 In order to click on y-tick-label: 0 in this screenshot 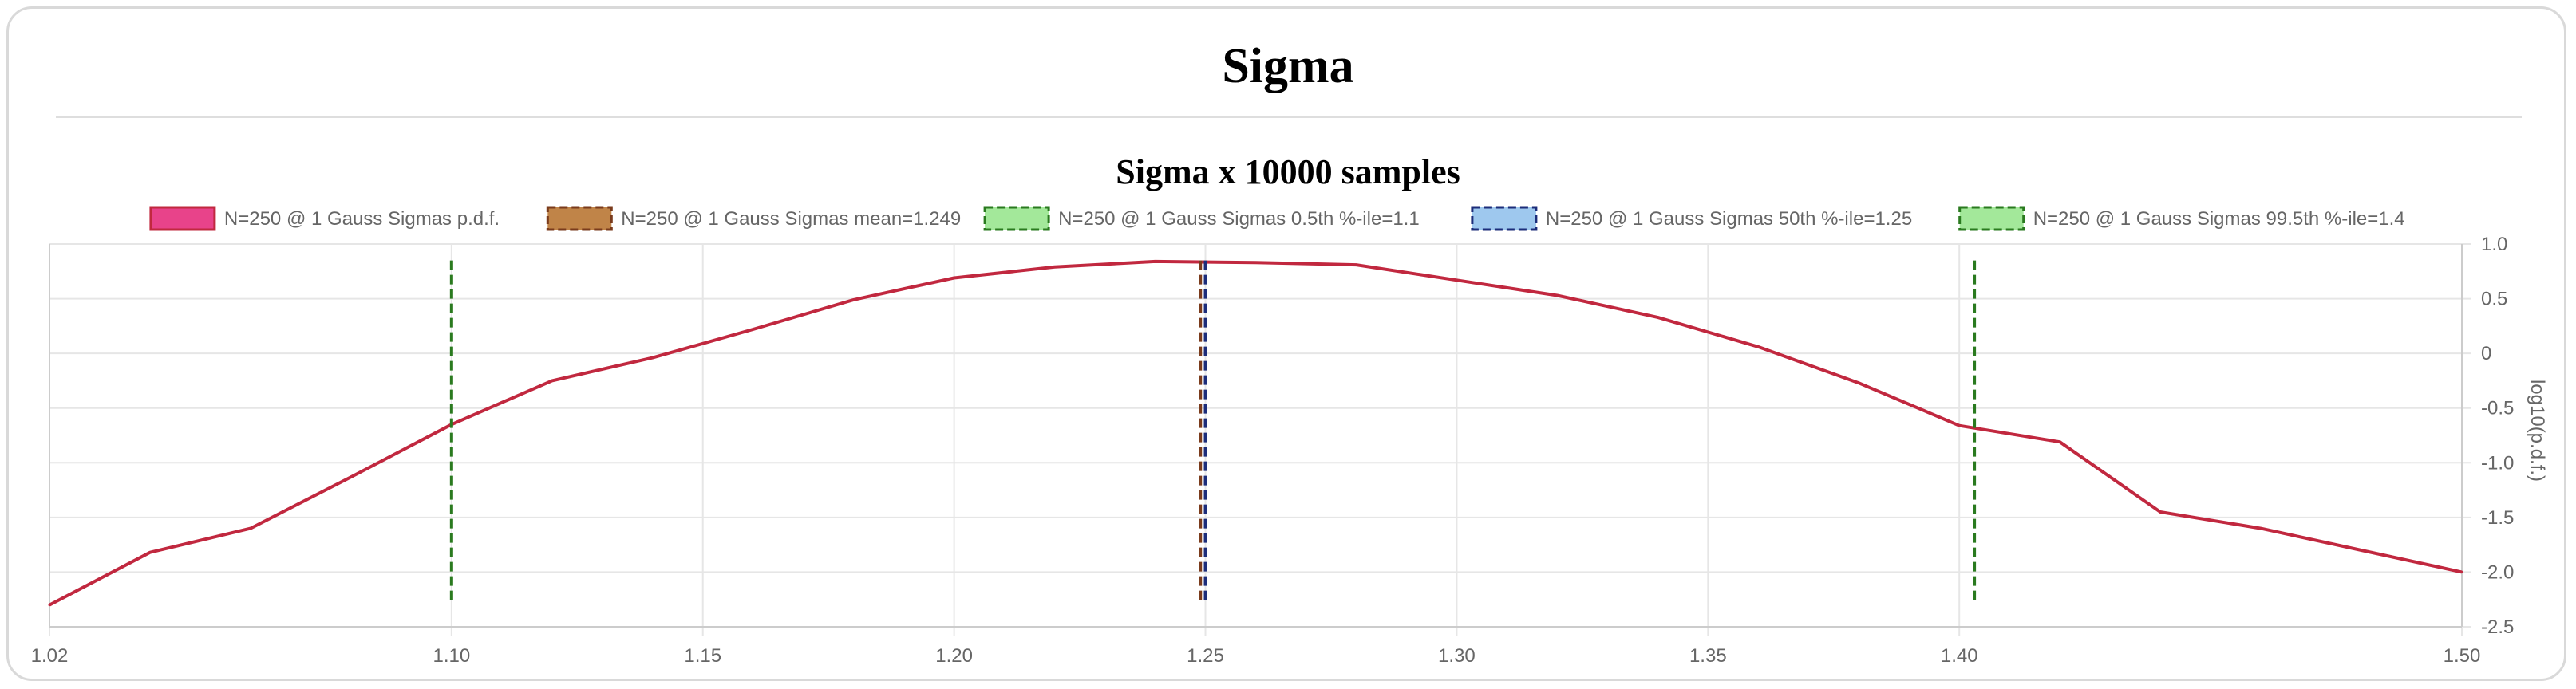, I will do `click(2486, 353)`.